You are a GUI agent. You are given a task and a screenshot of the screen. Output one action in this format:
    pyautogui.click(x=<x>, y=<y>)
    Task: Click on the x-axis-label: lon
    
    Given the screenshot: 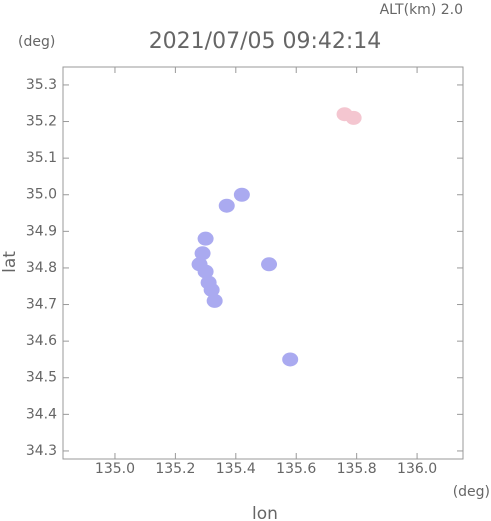 What is the action you would take?
    pyautogui.click(x=265, y=512)
    